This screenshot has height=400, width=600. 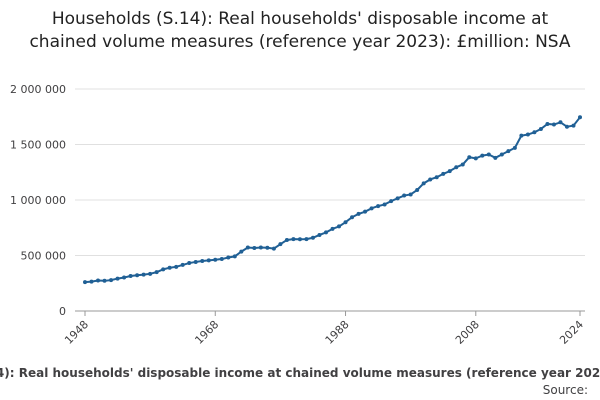 I want to click on x-tick-label: 1988, so click(x=337, y=332).